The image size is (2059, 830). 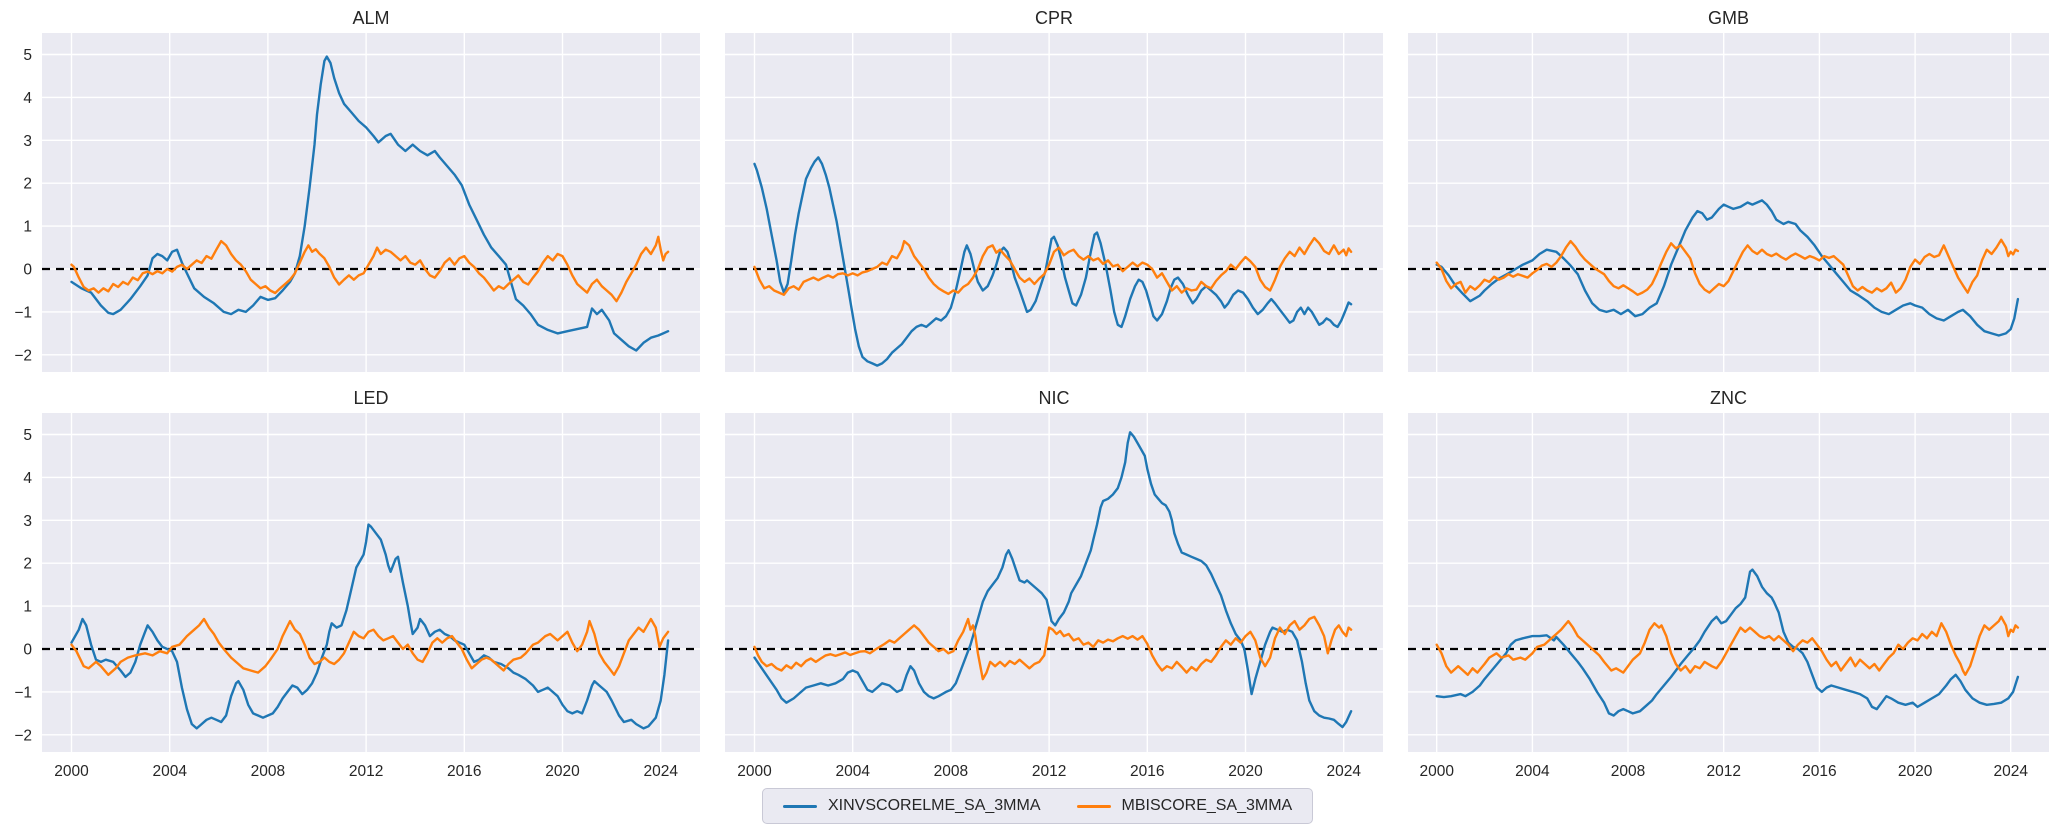 I want to click on chart-cpr: CPR, so click(x=1054, y=190).